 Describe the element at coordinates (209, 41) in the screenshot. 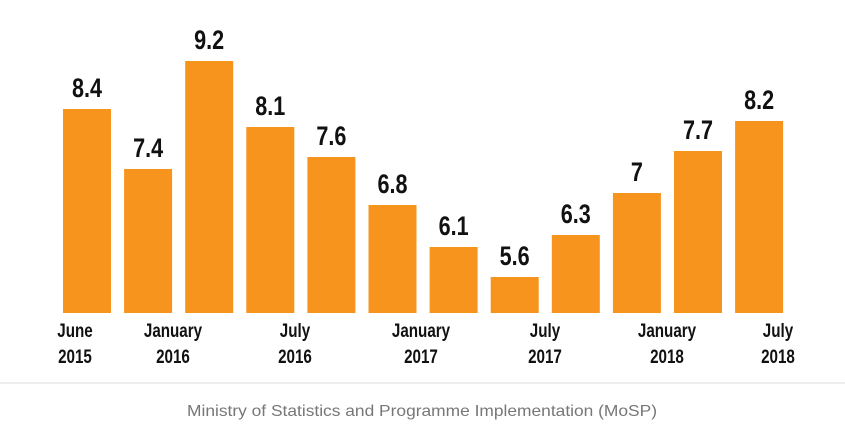

I see `value-label: 9.2` at that location.